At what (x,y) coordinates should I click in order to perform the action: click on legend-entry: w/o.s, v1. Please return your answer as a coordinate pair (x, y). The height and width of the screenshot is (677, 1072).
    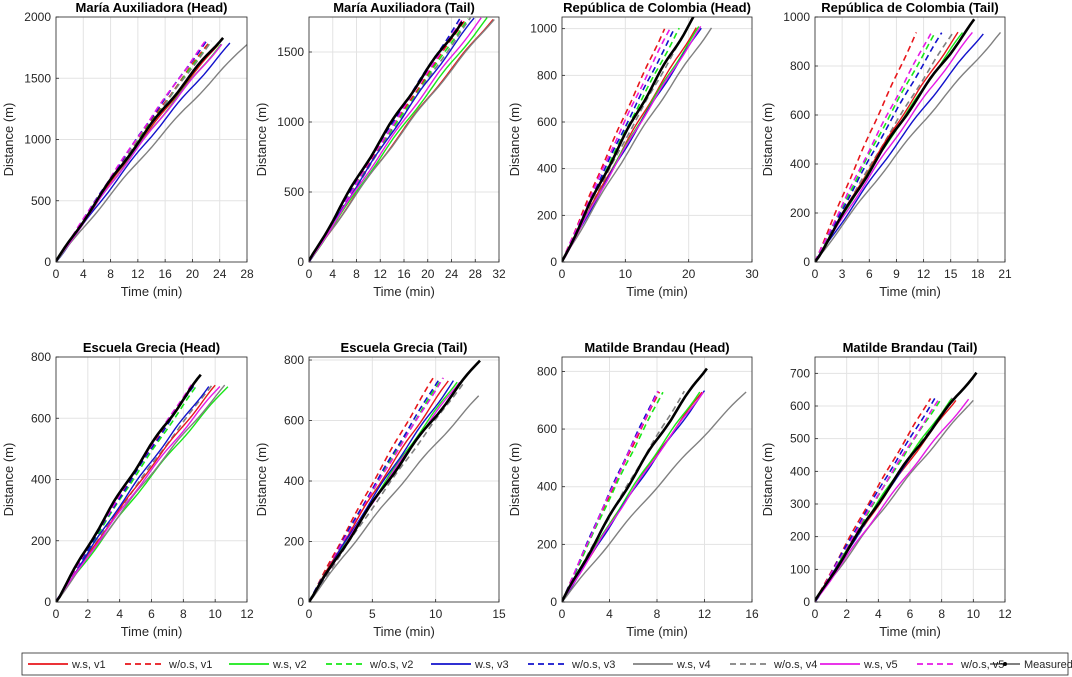
    Looking at the image, I should click on (168, 665).